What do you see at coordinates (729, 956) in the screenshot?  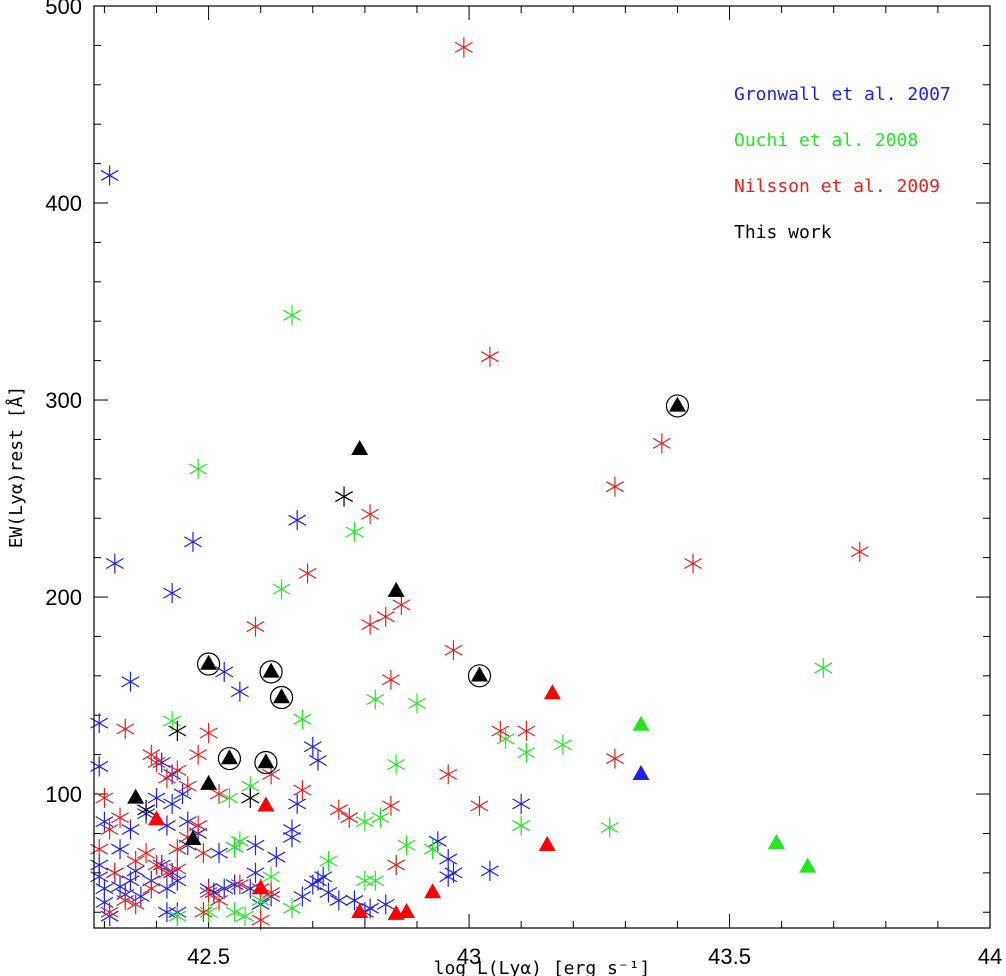 I see `x-tick-label: 43.5` at bounding box center [729, 956].